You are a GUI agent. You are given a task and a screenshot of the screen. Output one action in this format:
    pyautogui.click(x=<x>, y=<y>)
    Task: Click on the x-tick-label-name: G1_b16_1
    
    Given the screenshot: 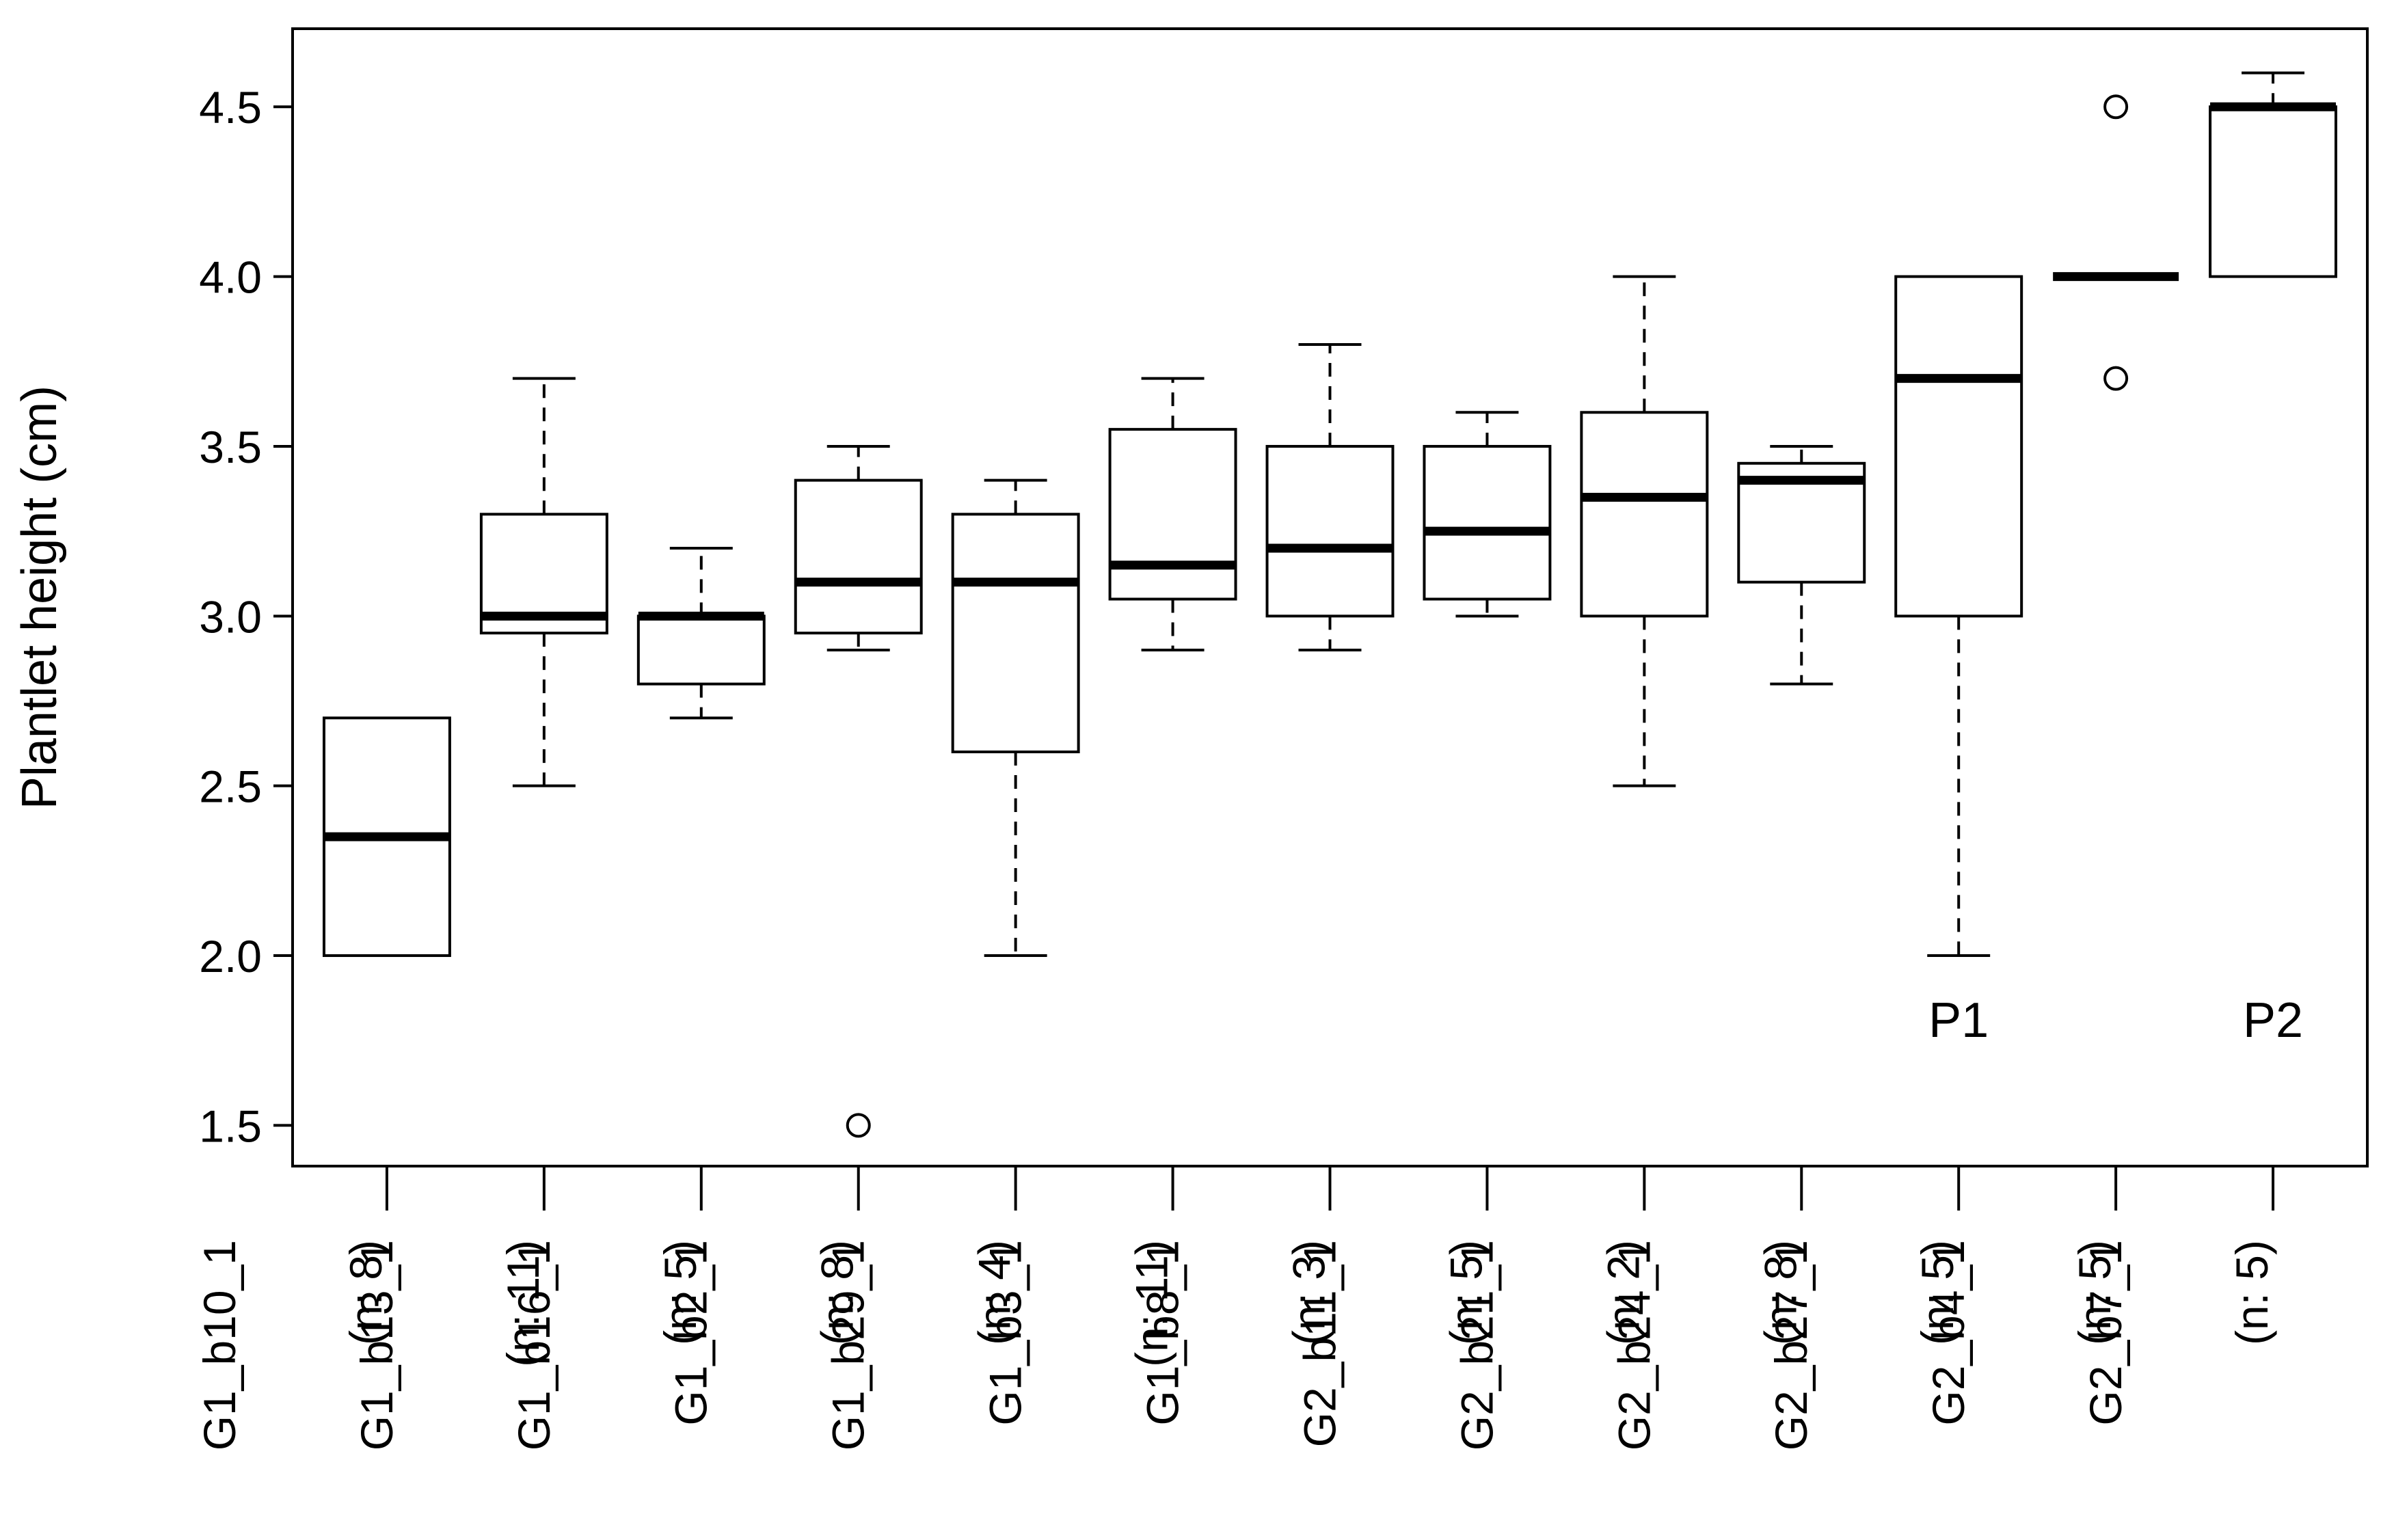 What is the action you would take?
    pyautogui.click(x=534, y=1345)
    